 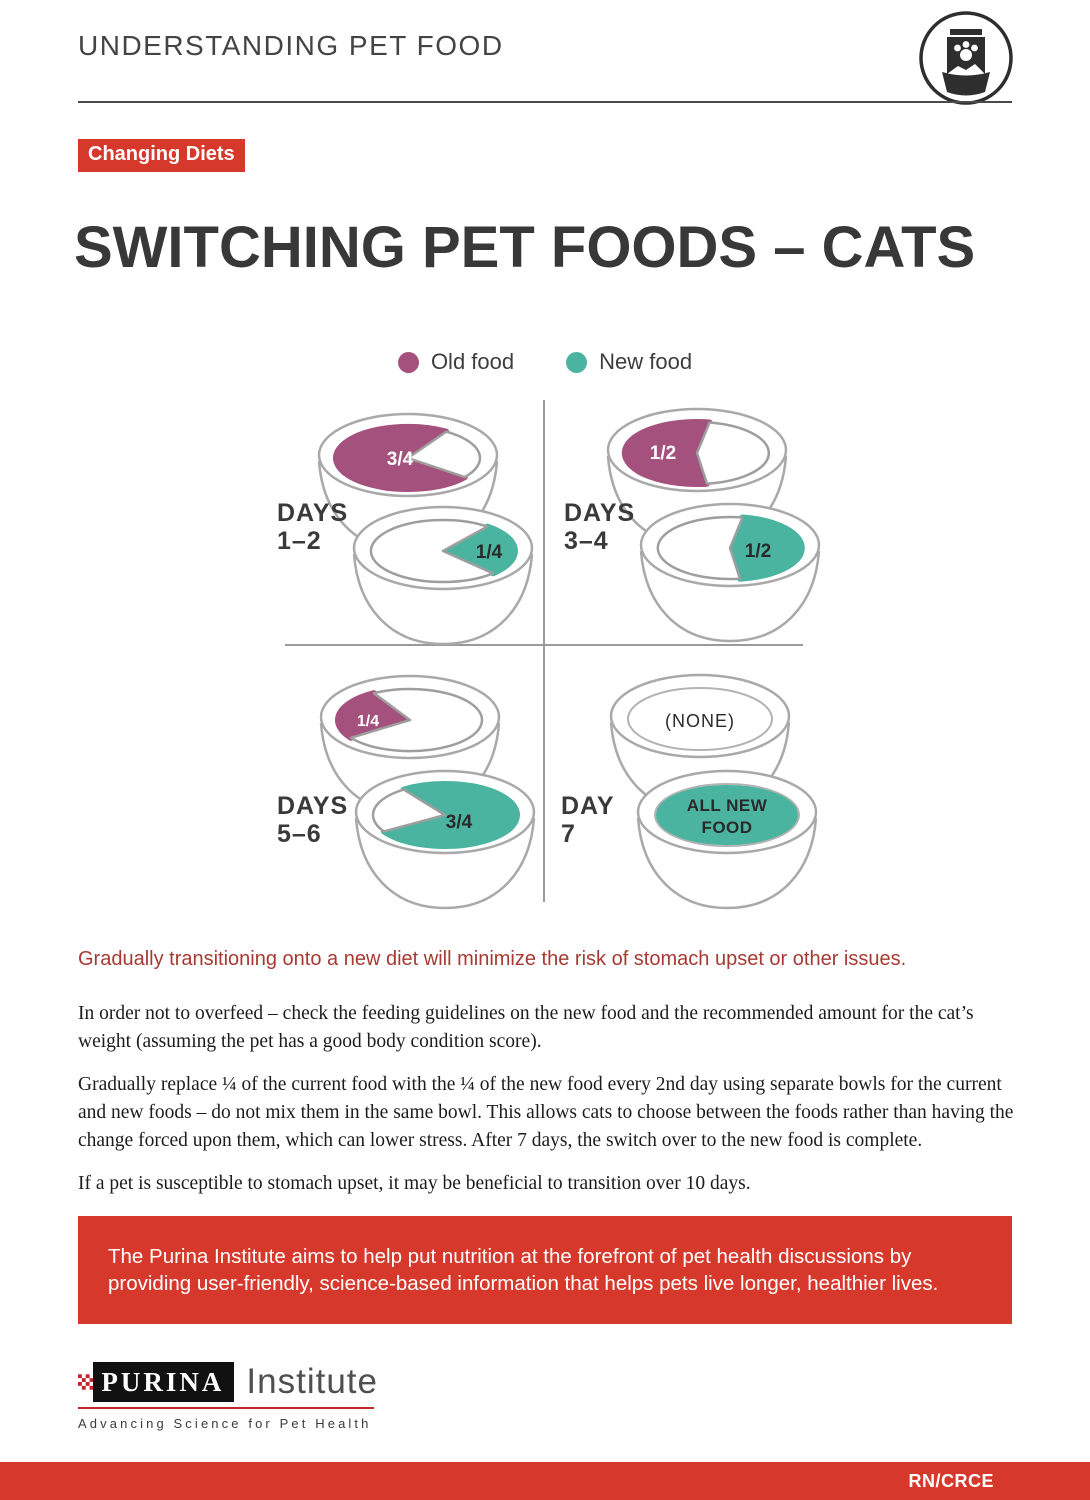 I want to click on all-new-food-label-line1: ALL NEW, so click(x=727, y=805).